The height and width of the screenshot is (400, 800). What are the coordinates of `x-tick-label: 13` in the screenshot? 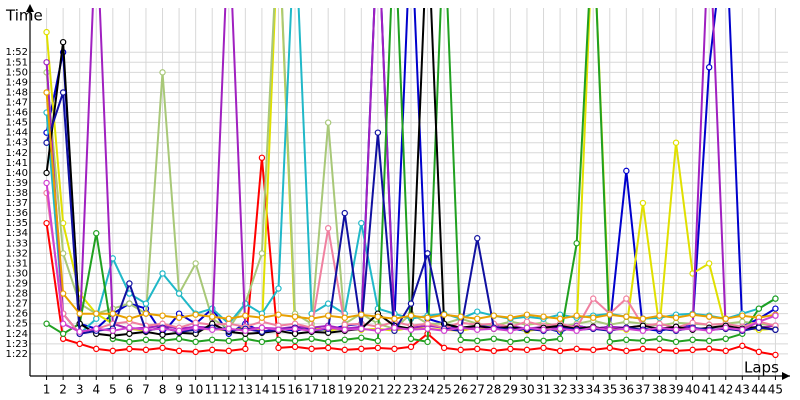 It's located at (245, 390).